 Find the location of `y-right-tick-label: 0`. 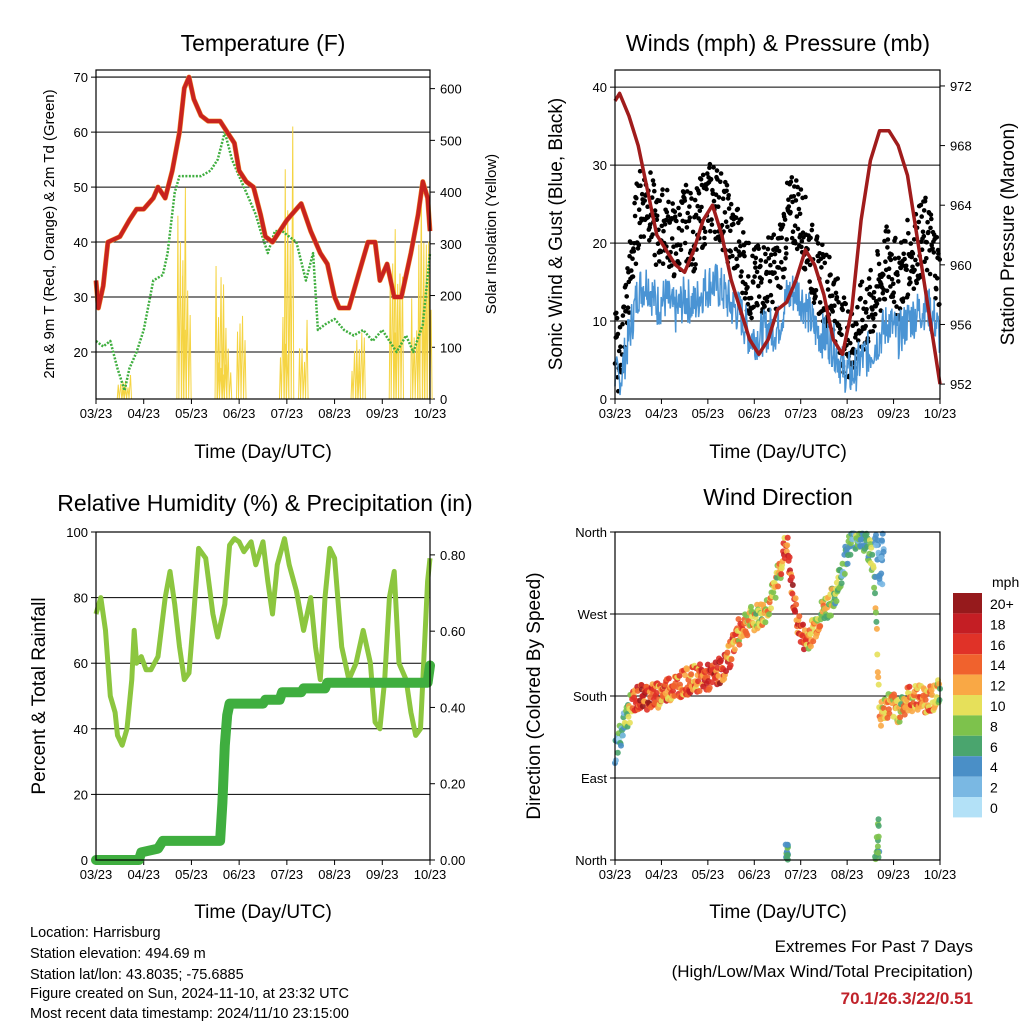

y-right-tick-label: 0 is located at coordinates (443, 399).